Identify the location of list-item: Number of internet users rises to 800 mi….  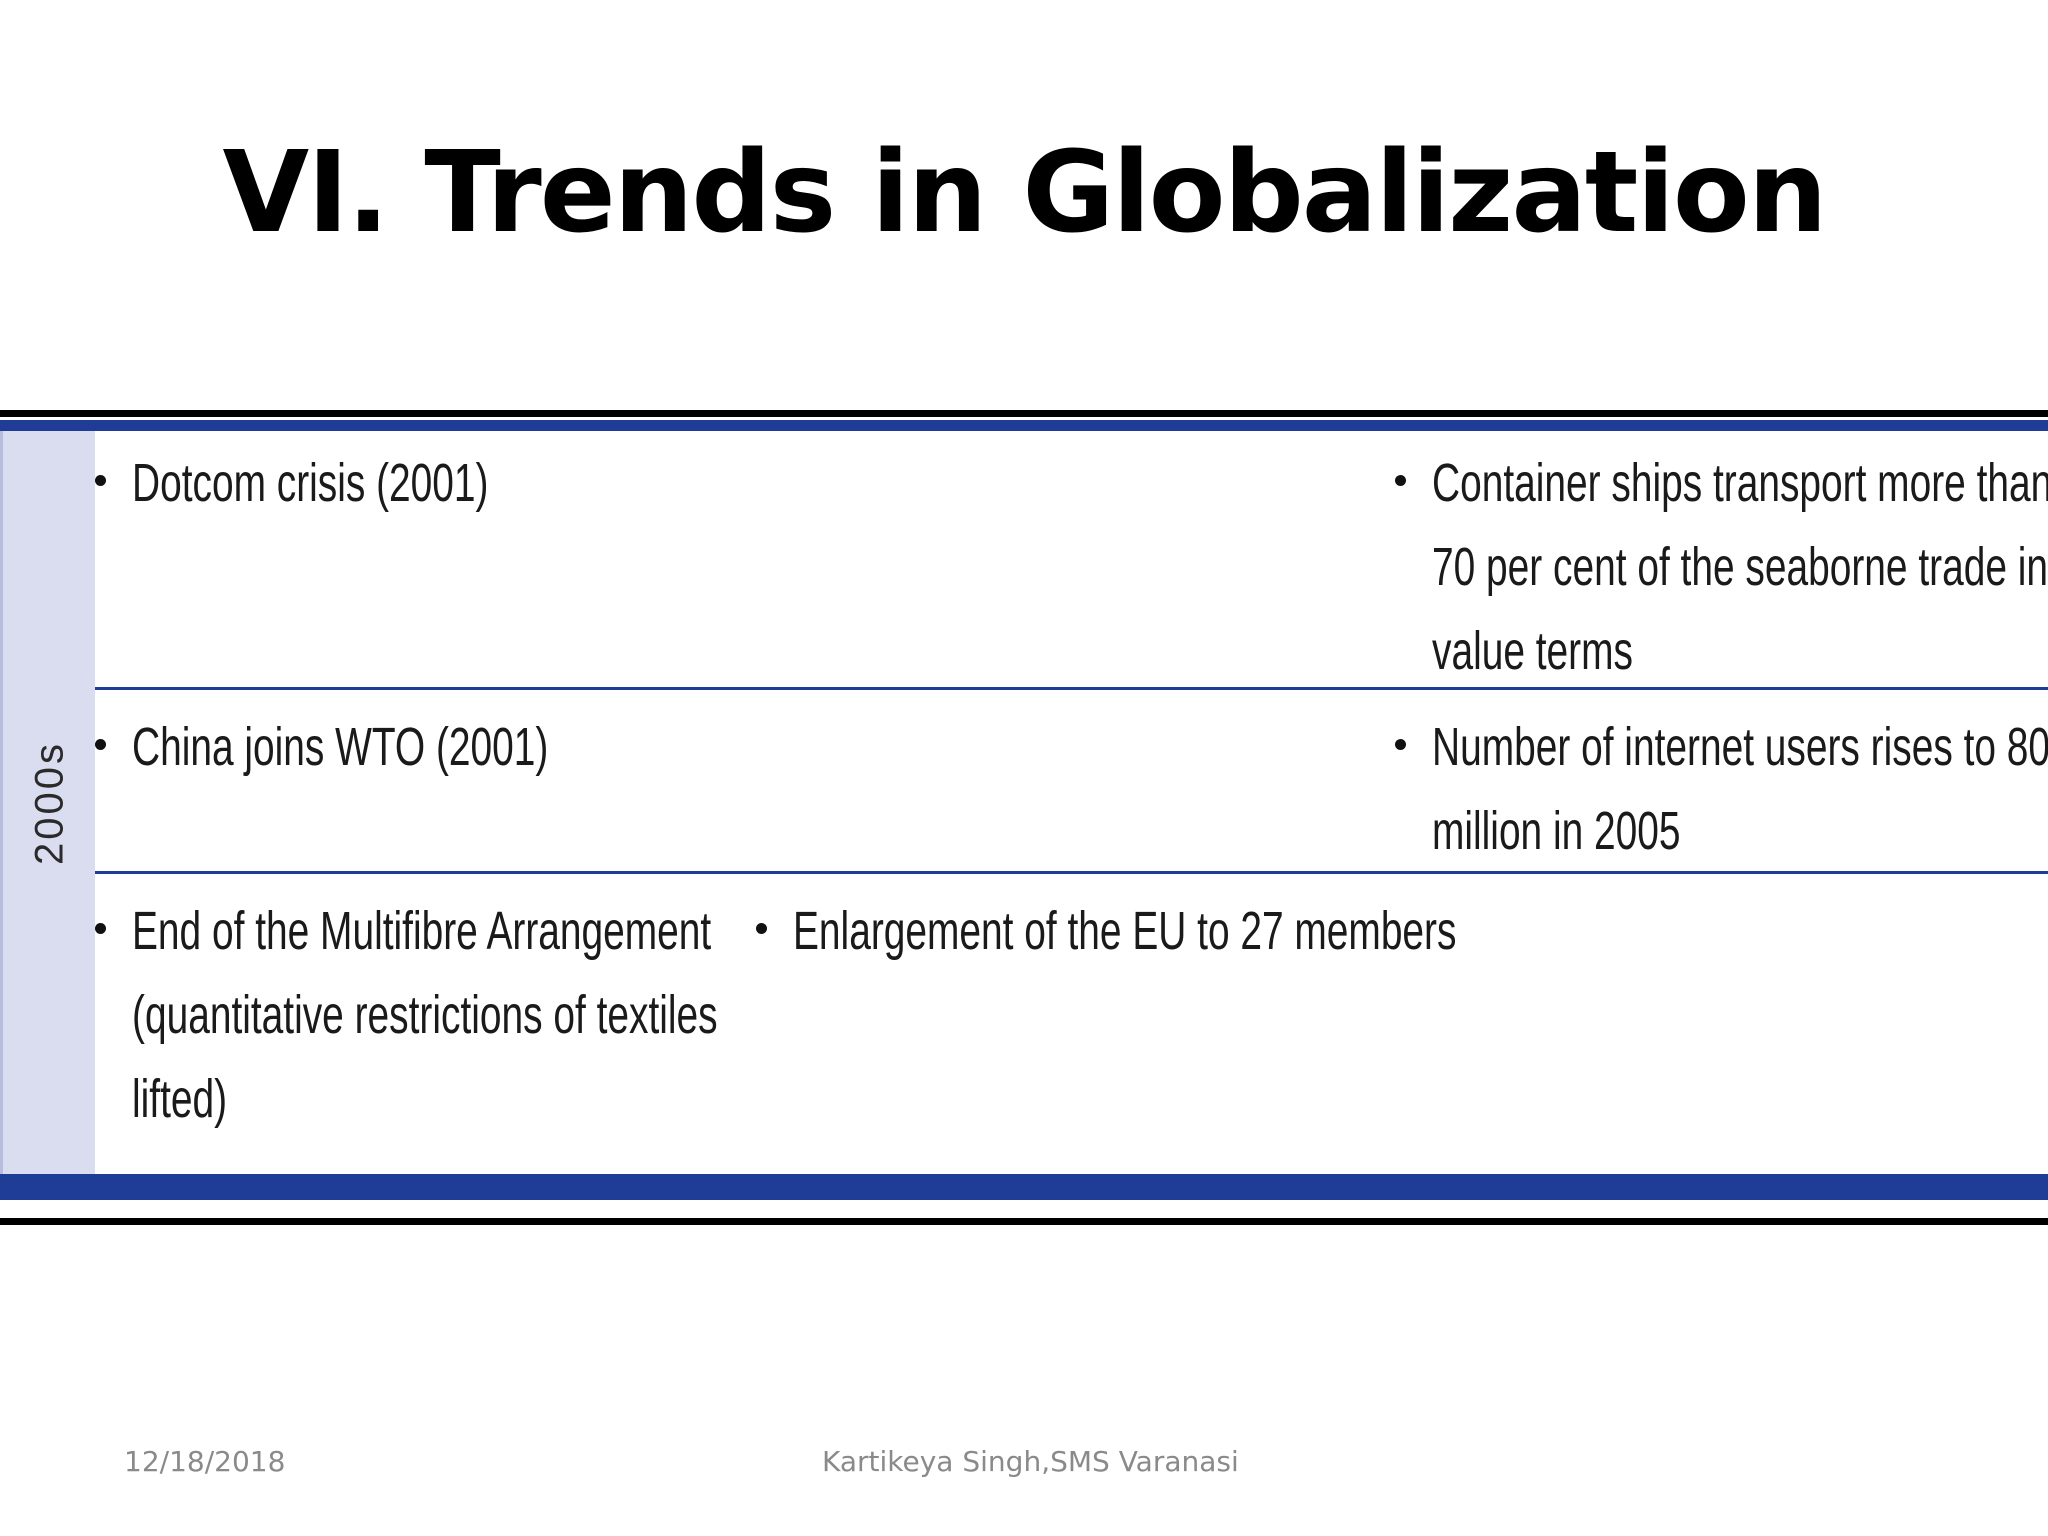
(1721, 789).